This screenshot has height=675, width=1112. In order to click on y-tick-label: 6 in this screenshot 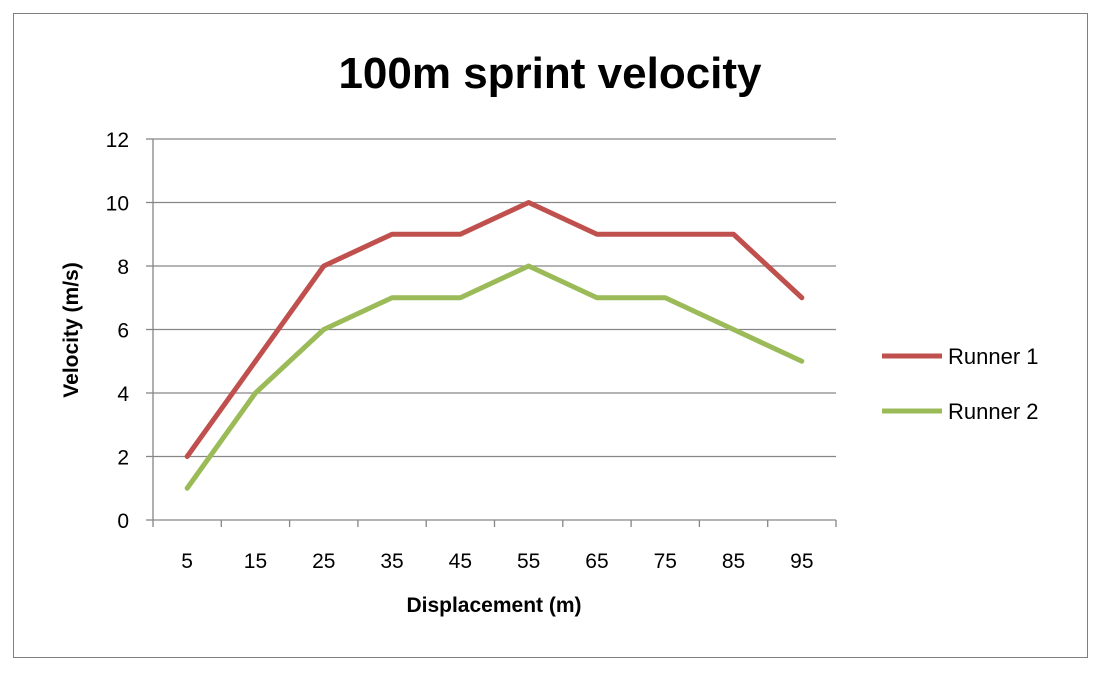, I will do `click(123, 331)`.